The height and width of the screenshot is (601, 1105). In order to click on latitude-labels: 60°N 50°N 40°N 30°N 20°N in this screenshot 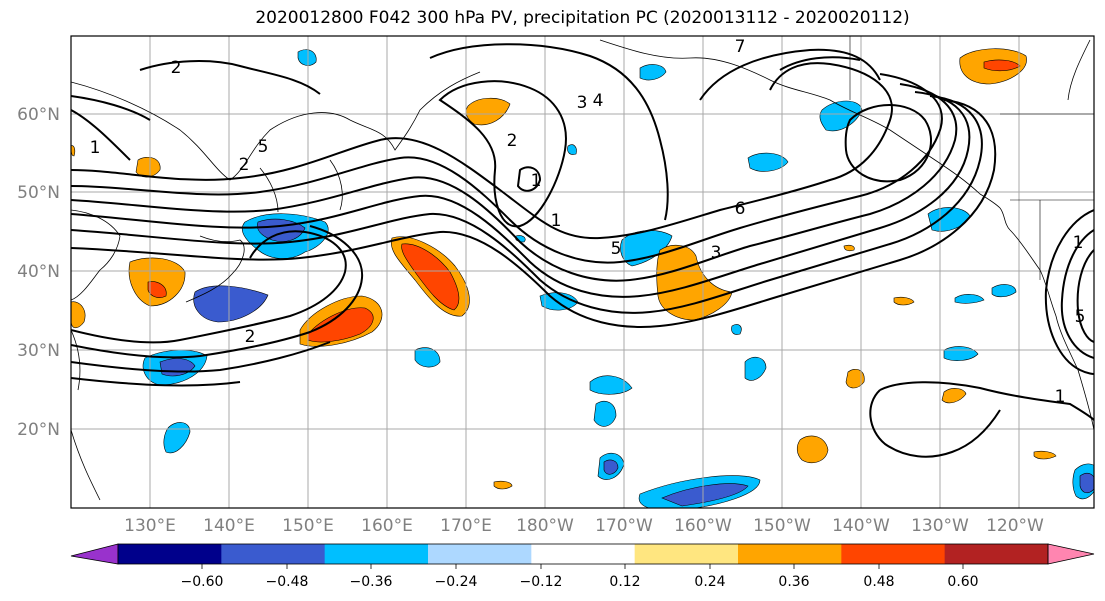, I will do `click(38, 272)`.